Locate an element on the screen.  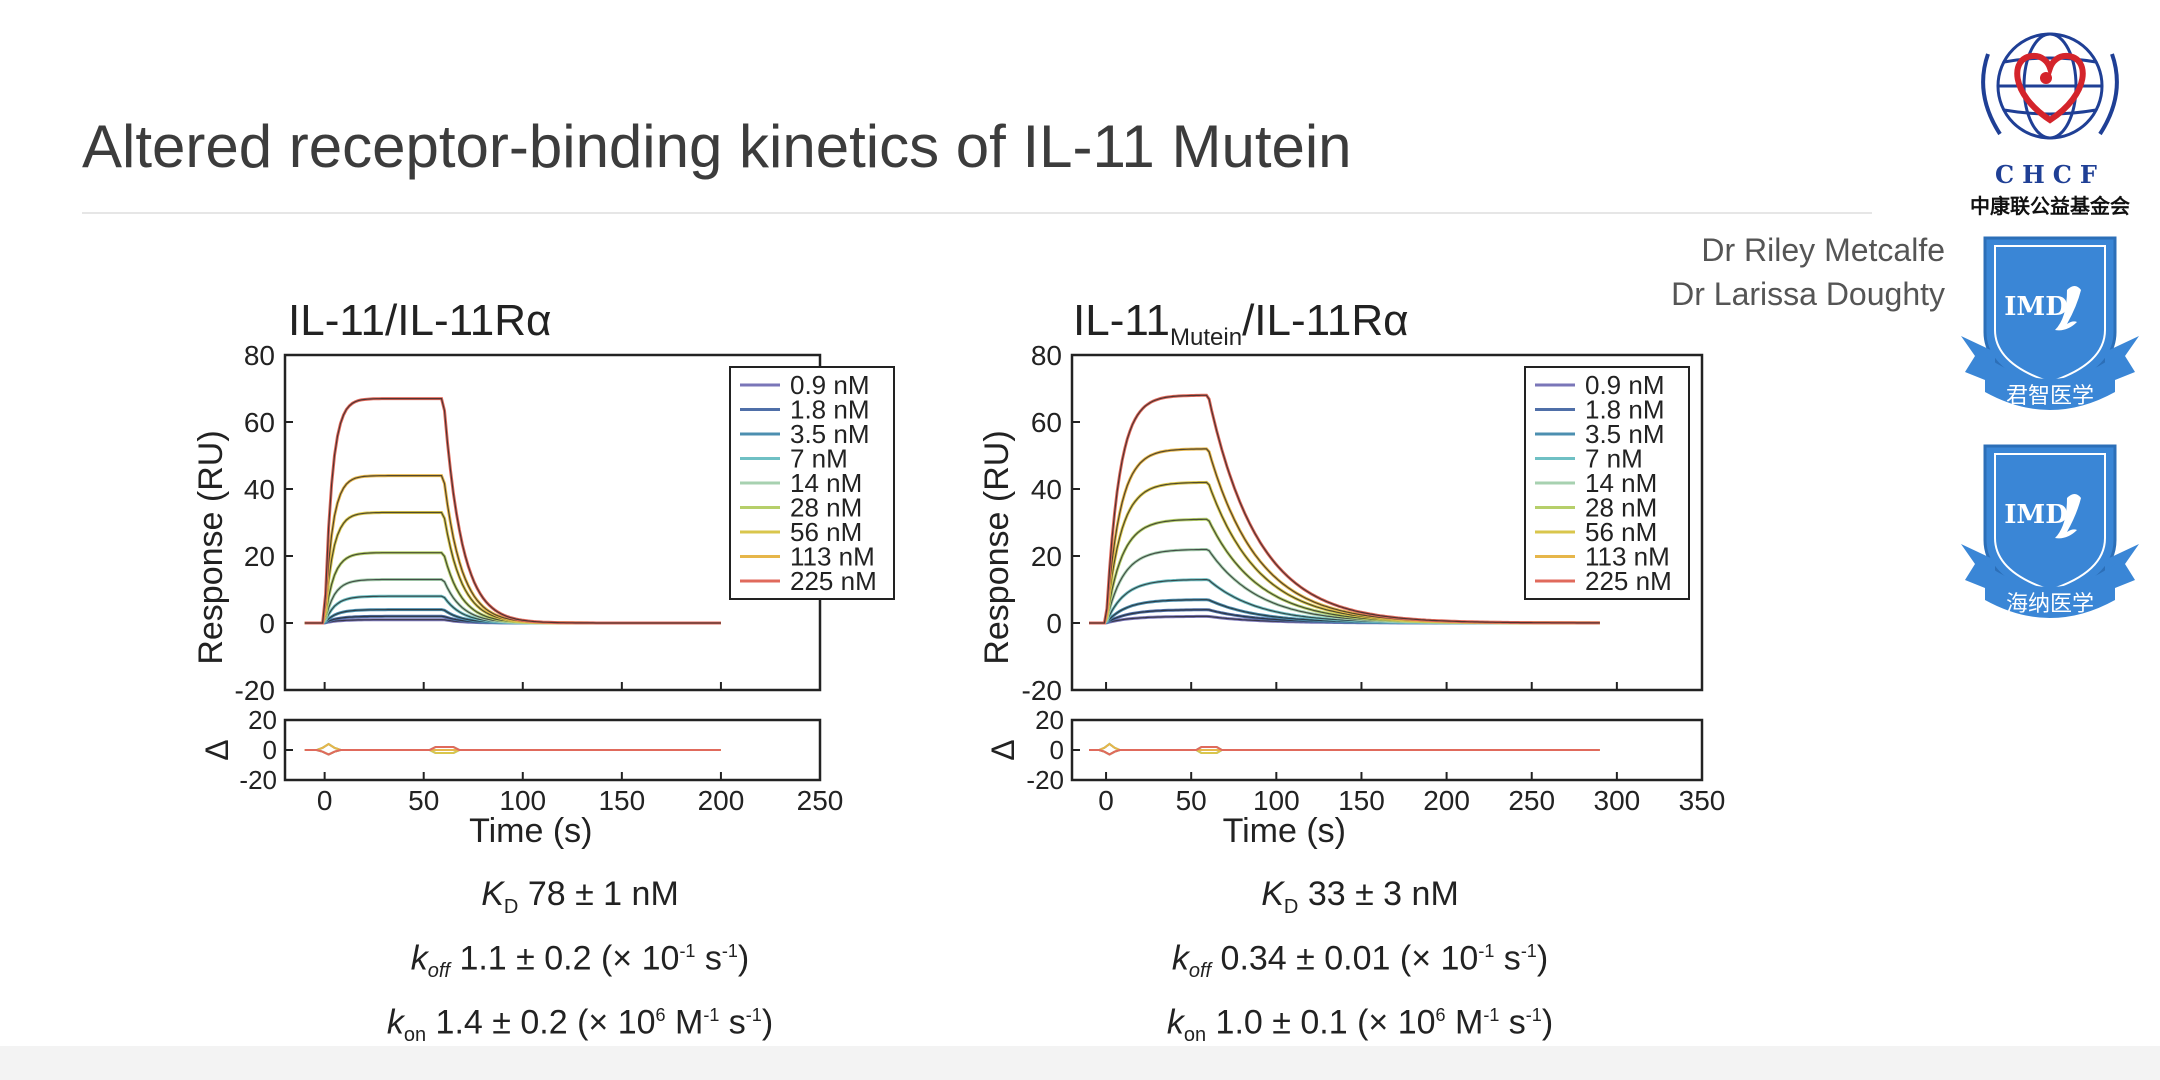
series-line-56-nM is located at coordinates (512, 568).